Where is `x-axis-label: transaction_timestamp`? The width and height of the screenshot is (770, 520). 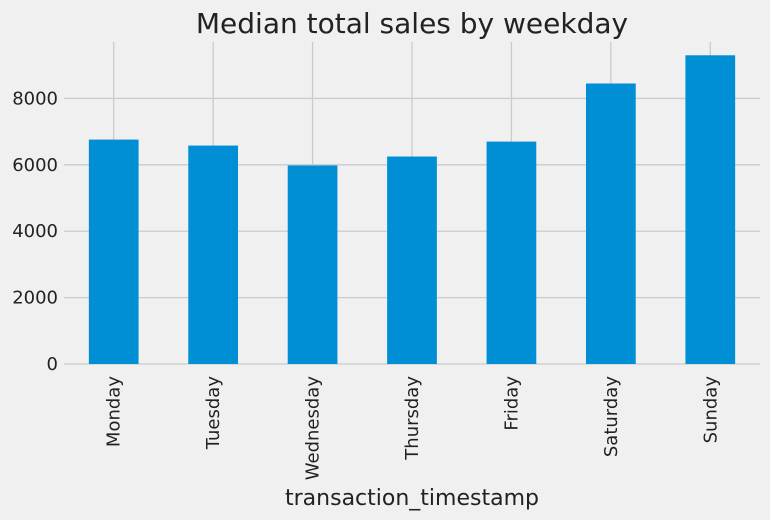
x-axis-label: transaction_timestamp is located at coordinates (412, 498).